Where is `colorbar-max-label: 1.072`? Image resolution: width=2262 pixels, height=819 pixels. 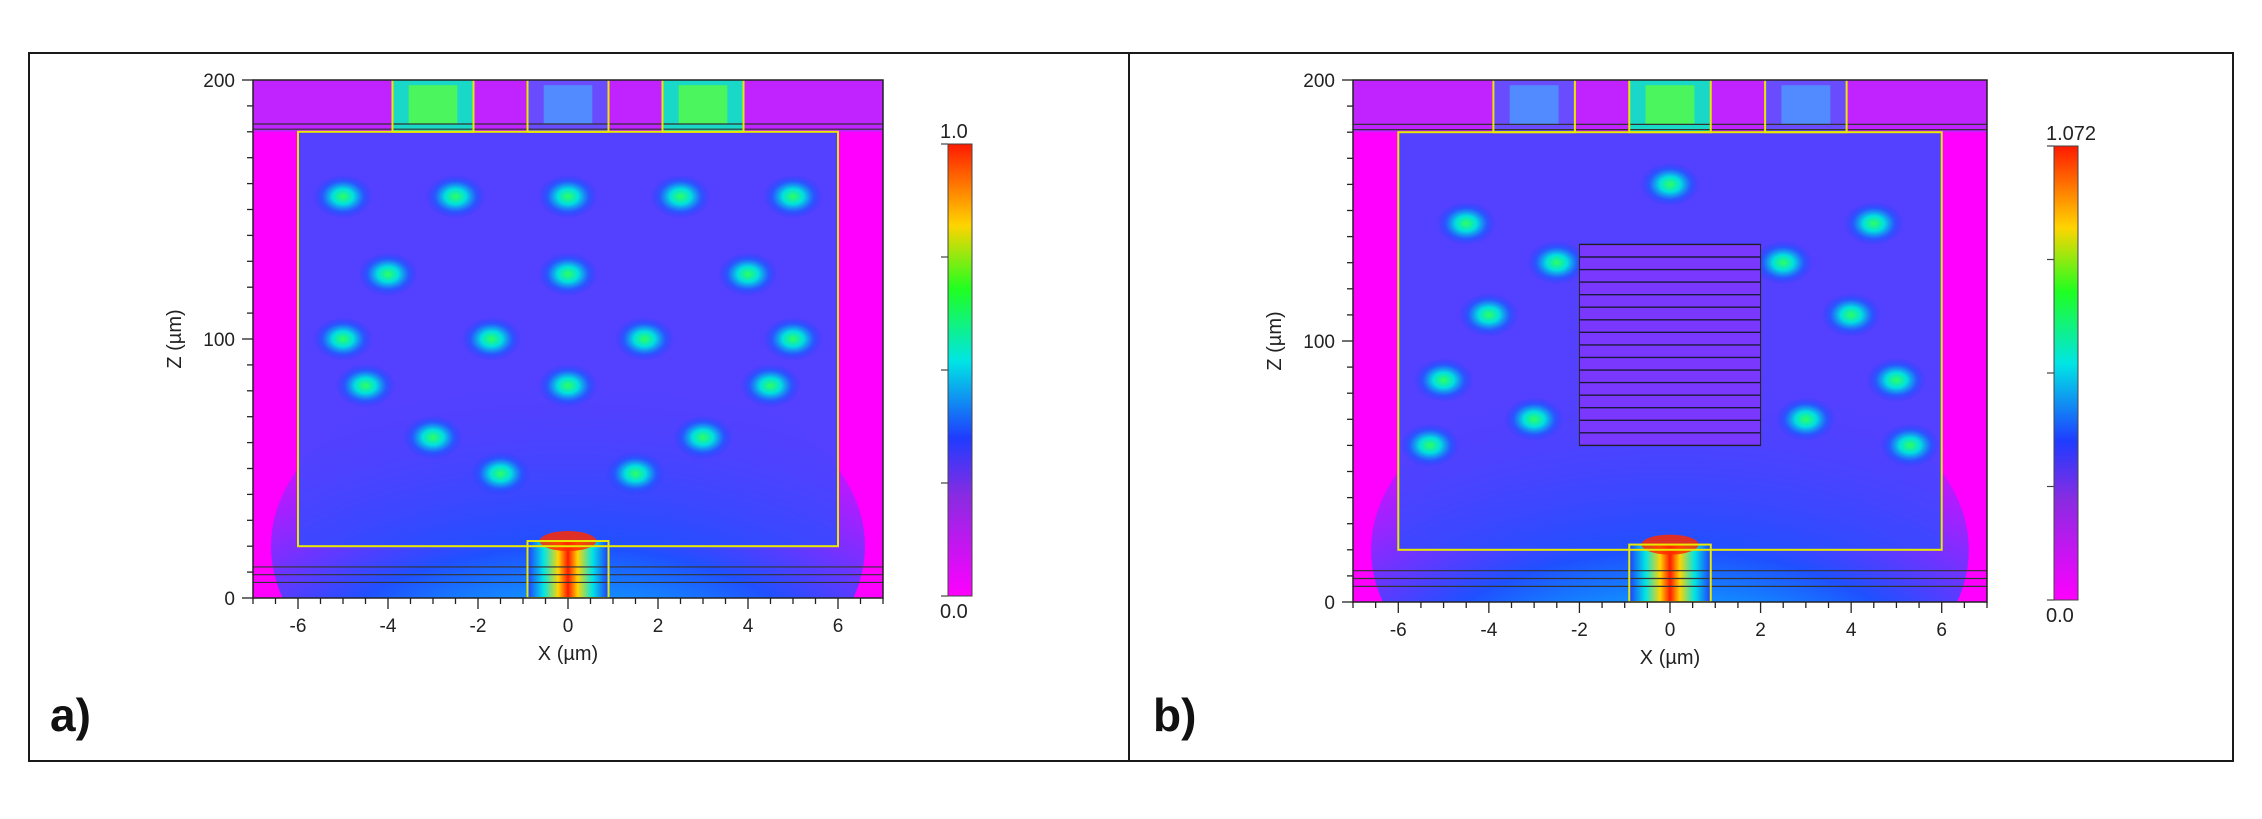 colorbar-max-label: 1.072 is located at coordinates (2071, 134).